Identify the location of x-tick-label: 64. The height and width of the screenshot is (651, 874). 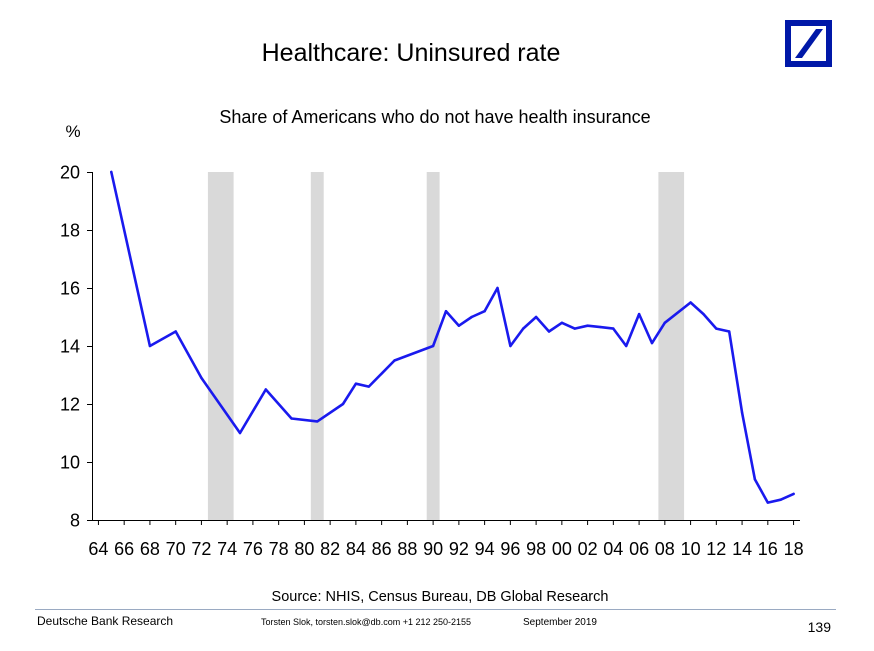
(98, 549).